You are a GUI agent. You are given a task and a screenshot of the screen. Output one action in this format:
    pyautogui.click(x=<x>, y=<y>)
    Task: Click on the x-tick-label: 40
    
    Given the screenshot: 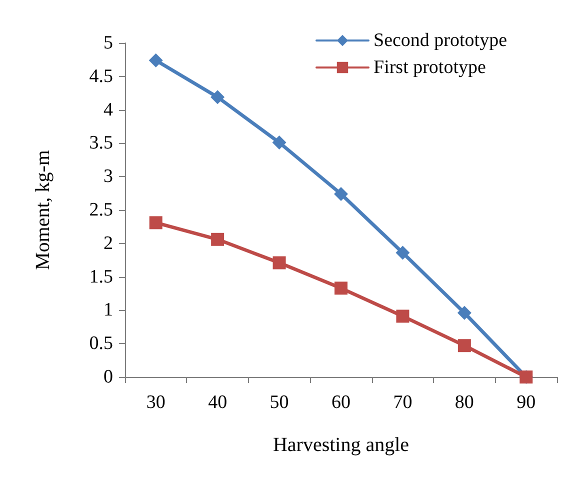 What is the action you would take?
    pyautogui.click(x=218, y=402)
    